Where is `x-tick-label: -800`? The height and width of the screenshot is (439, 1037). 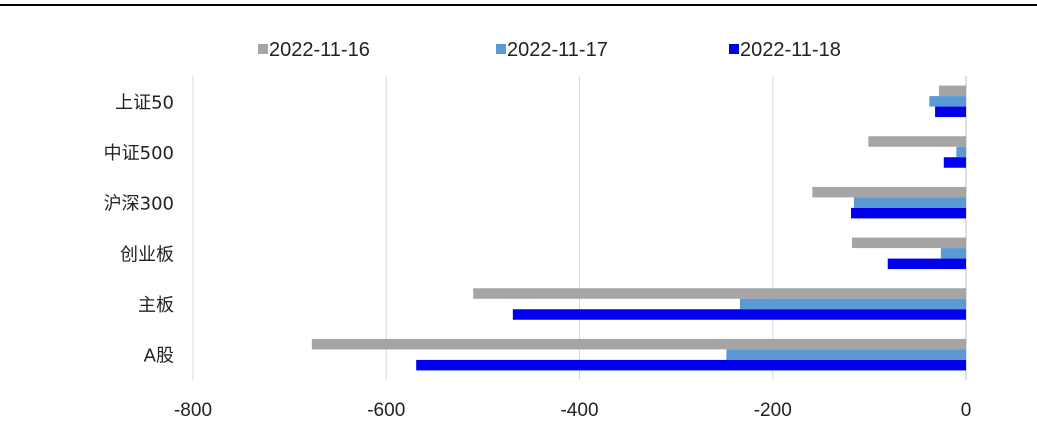
x-tick-label: -800 is located at coordinates (193, 410).